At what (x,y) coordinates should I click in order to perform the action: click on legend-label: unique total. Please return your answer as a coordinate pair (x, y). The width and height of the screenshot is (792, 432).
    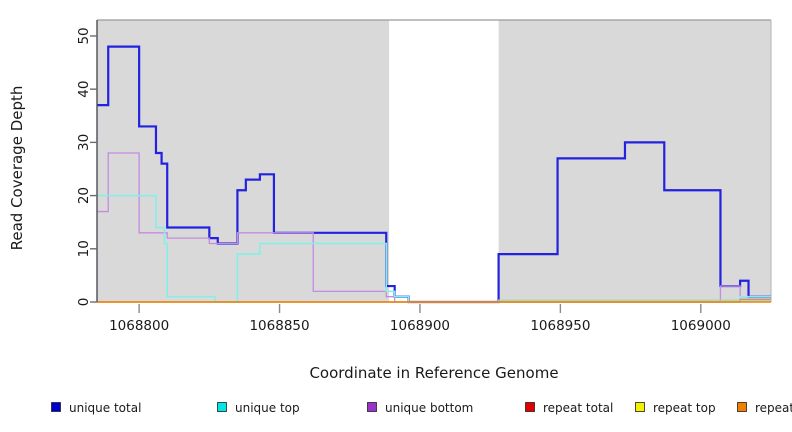
    Looking at the image, I should click on (105, 408).